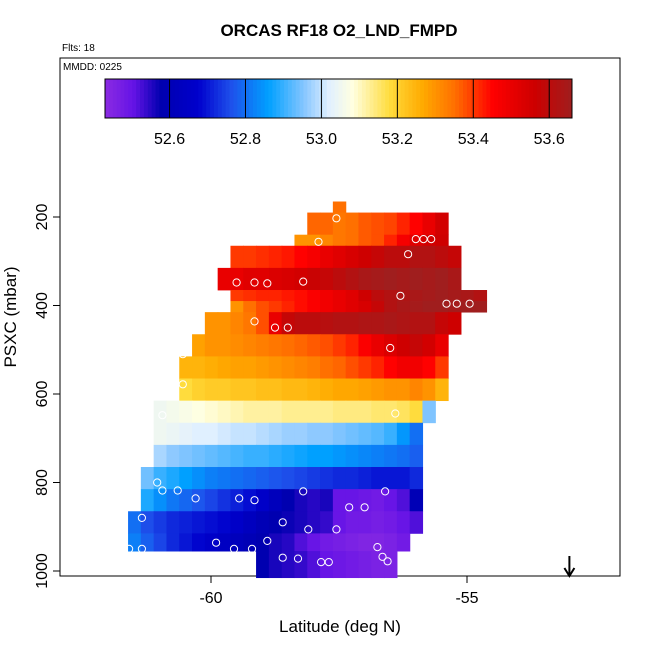  Describe the element at coordinates (466, 598) in the screenshot. I see `x-tick-label: -55` at that location.